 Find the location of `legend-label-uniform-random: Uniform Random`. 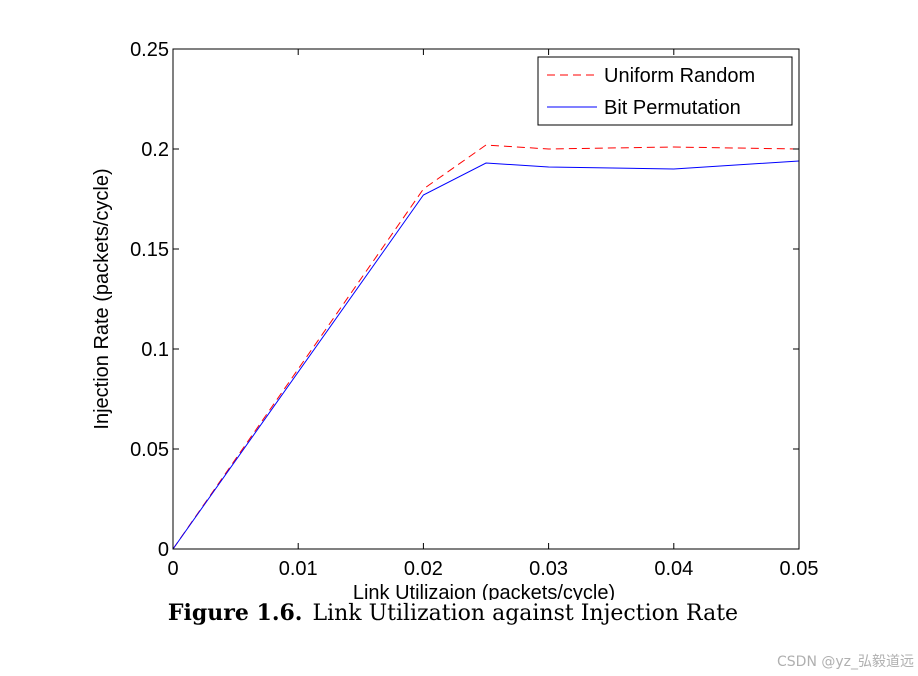

legend-label-uniform-random: Uniform Random is located at coordinates (679, 76).